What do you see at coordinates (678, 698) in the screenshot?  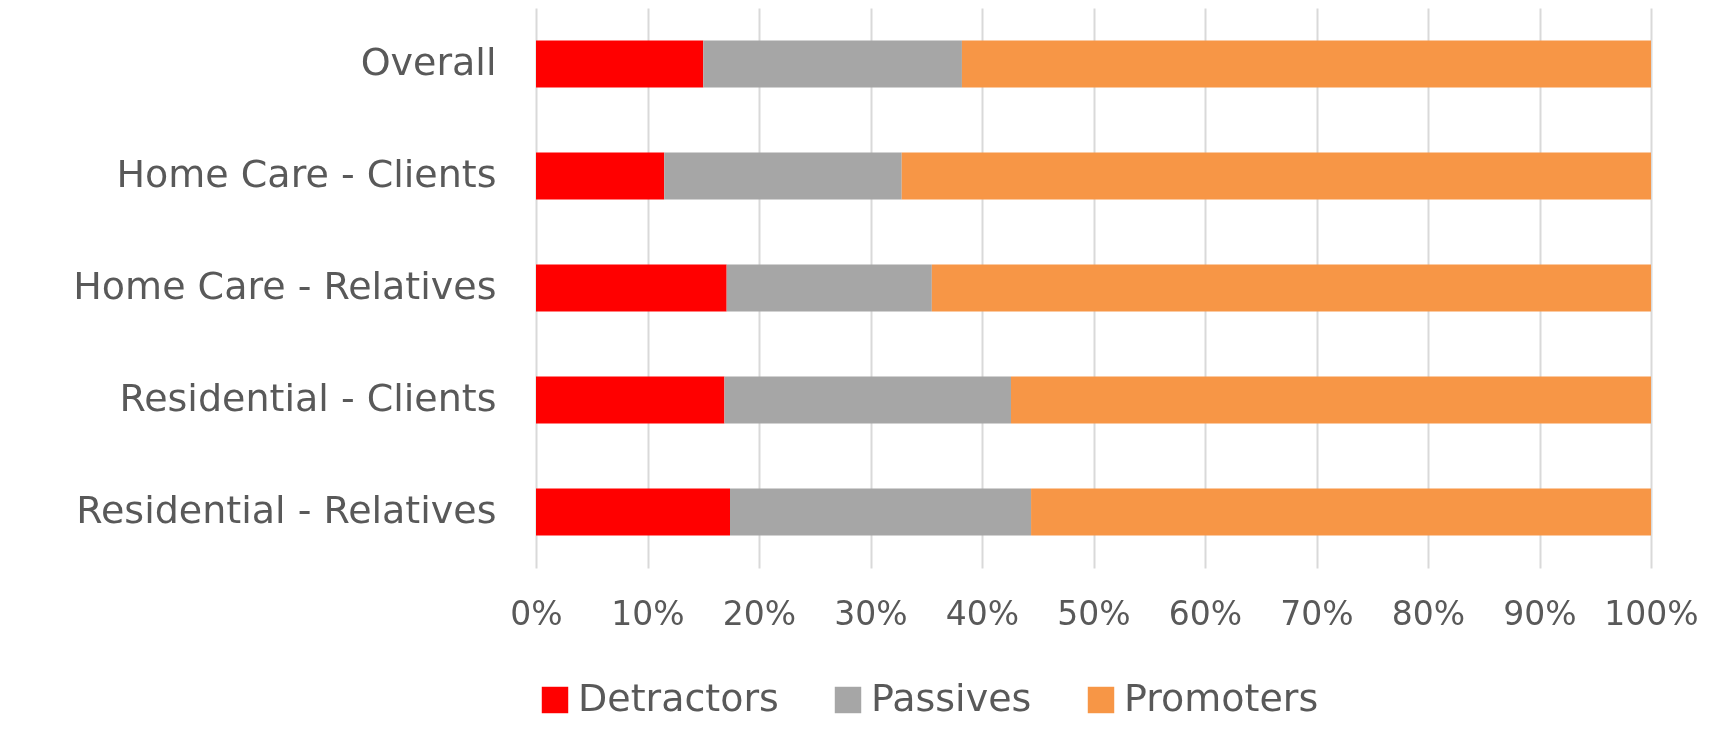 I see `legend-label: Detractors` at bounding box center [678, 698].